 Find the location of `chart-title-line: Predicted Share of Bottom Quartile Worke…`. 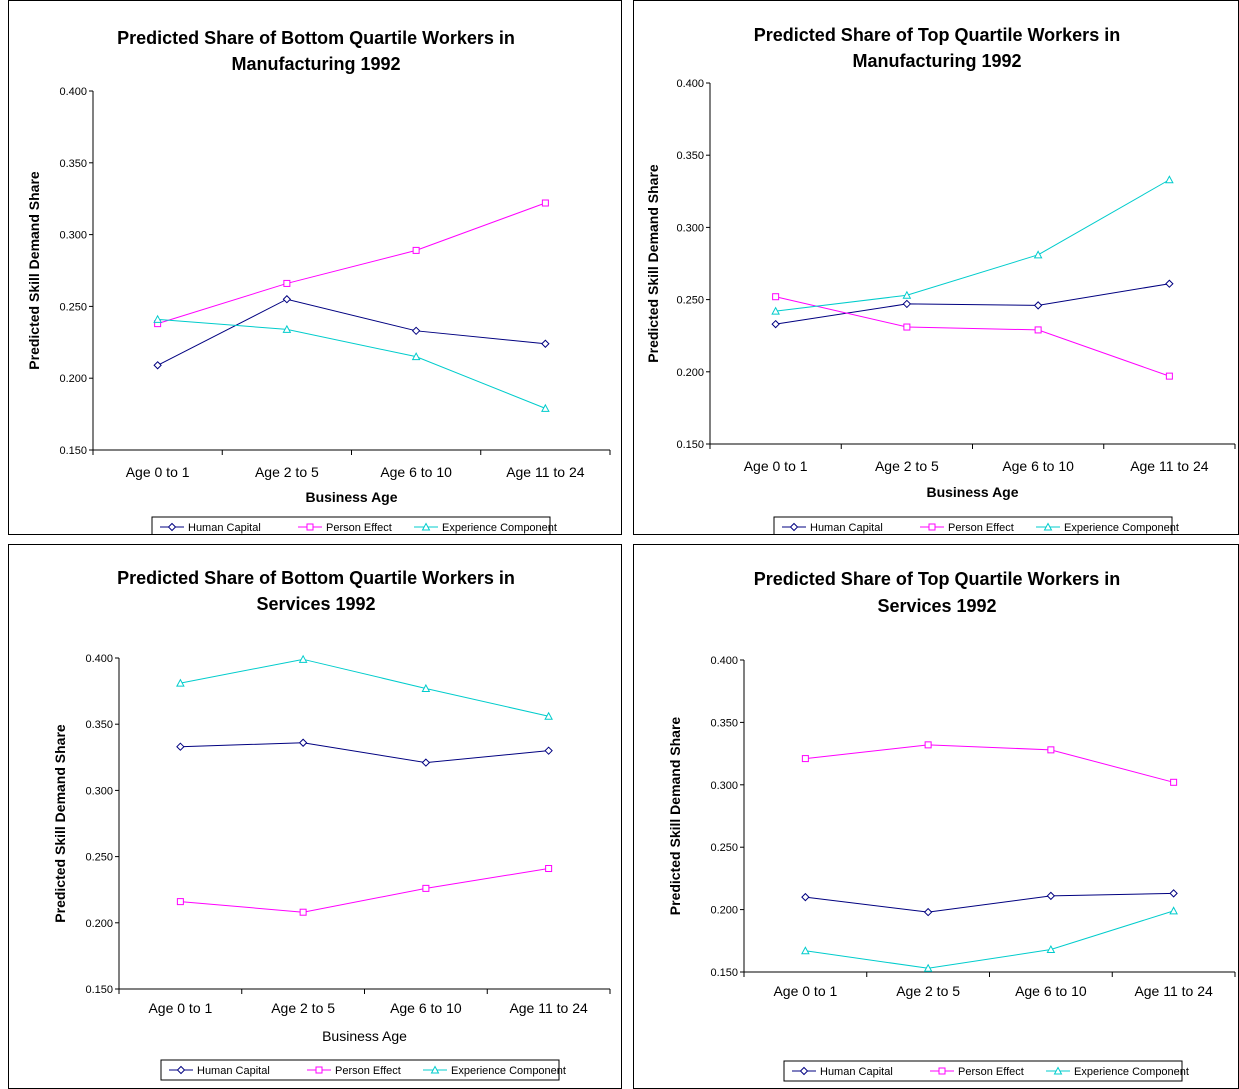

chart-title-line: Predicted Share of Bottom Quartile Worke… is located at coordinates (316, 38).